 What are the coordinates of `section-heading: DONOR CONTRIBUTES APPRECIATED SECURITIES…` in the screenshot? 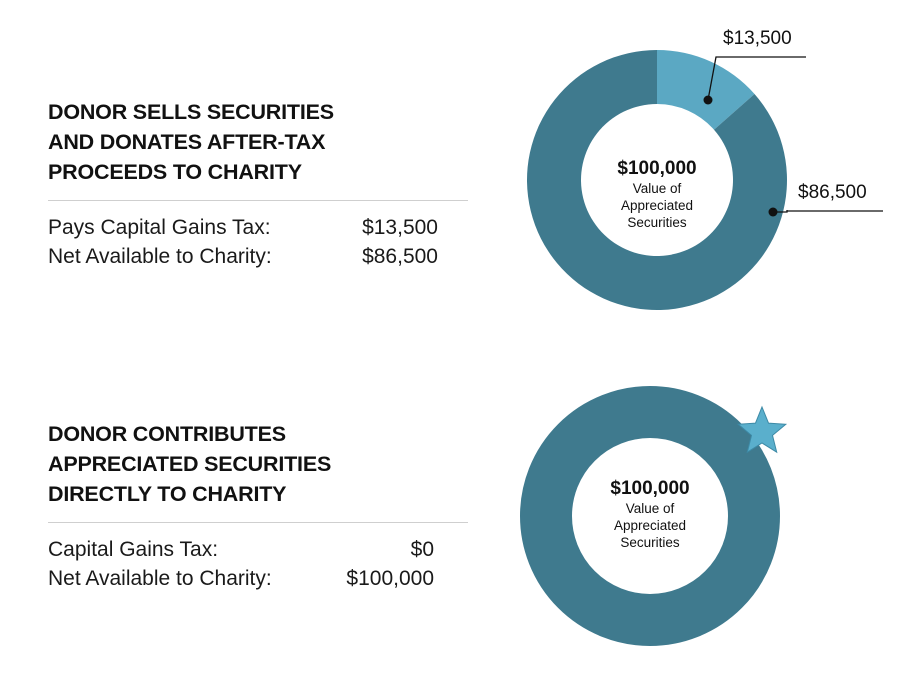 It's located at (190, 464).